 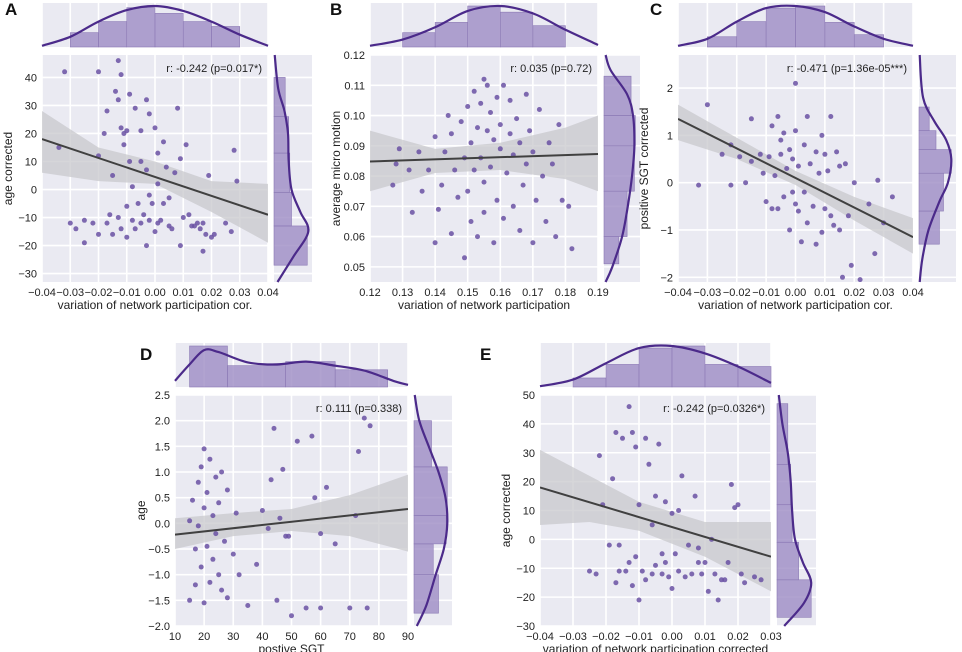 I want to click on y-tick-label: 0.09, so click(x=354, y=147).